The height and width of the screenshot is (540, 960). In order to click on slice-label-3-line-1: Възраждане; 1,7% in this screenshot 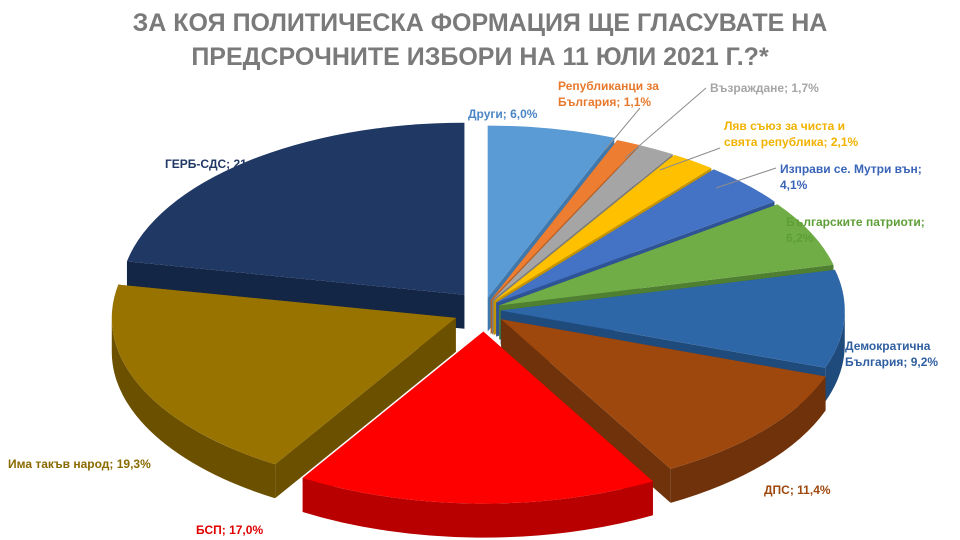, I will do `click(764, 88)`.